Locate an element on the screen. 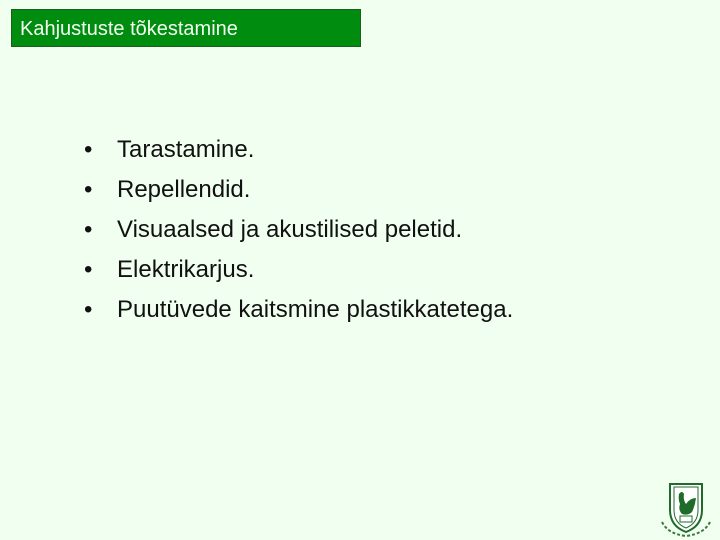 Image resolution: width=720 pixels, height=540 pixels. list-item: • Repellendid. is located at coordinates (298, 190).